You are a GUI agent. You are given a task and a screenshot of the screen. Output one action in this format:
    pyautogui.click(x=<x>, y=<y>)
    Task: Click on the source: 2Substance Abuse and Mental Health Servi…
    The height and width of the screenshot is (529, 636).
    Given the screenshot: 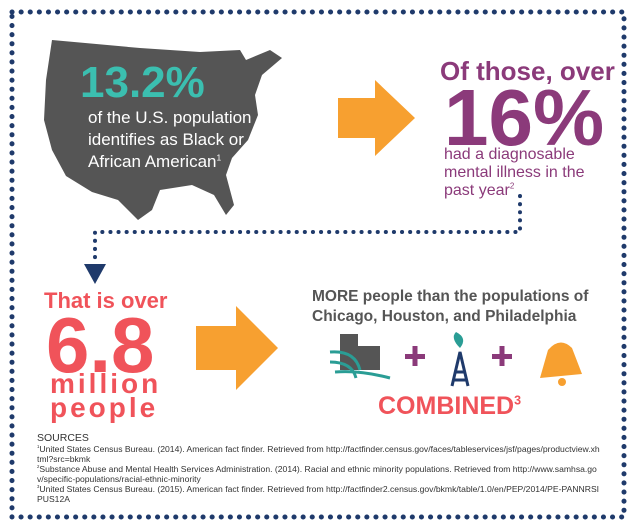 What is the action you would take?
    pyautogui.click(x=319, y=474)
    